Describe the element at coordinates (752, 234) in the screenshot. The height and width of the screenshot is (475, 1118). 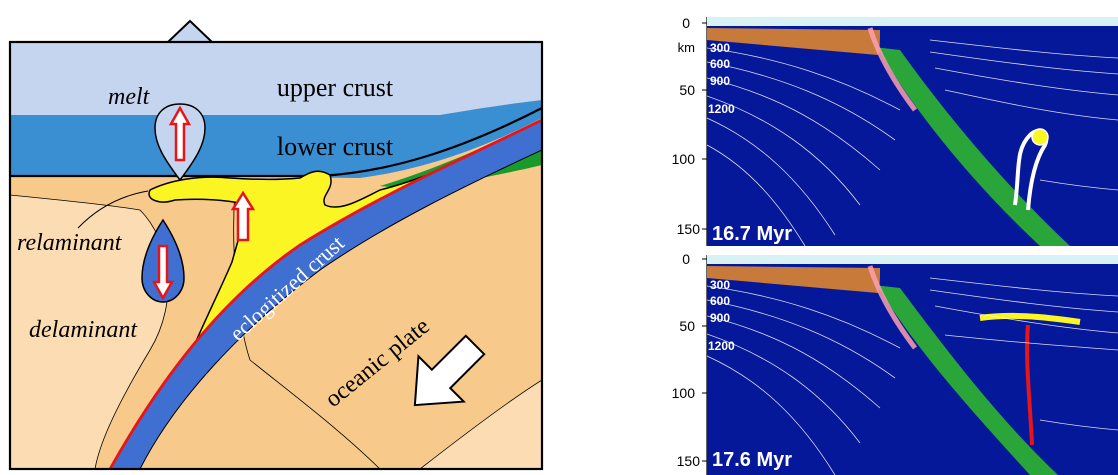
I see `time-label-panel-1: 16.7 Myr` at that location.